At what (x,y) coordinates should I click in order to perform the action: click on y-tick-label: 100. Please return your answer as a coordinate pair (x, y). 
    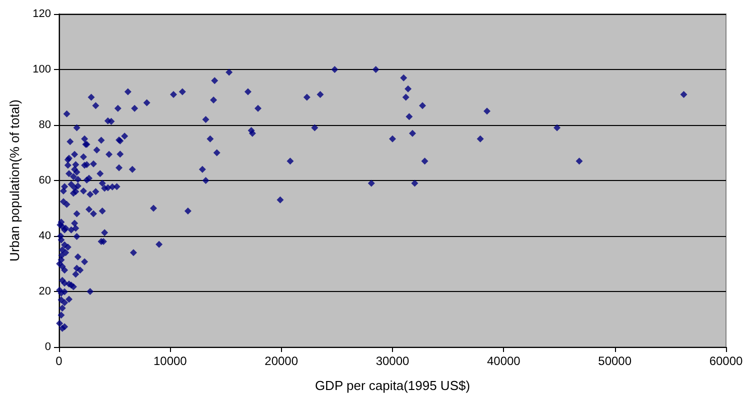
    Looking at the image, I should click on (41, 70).